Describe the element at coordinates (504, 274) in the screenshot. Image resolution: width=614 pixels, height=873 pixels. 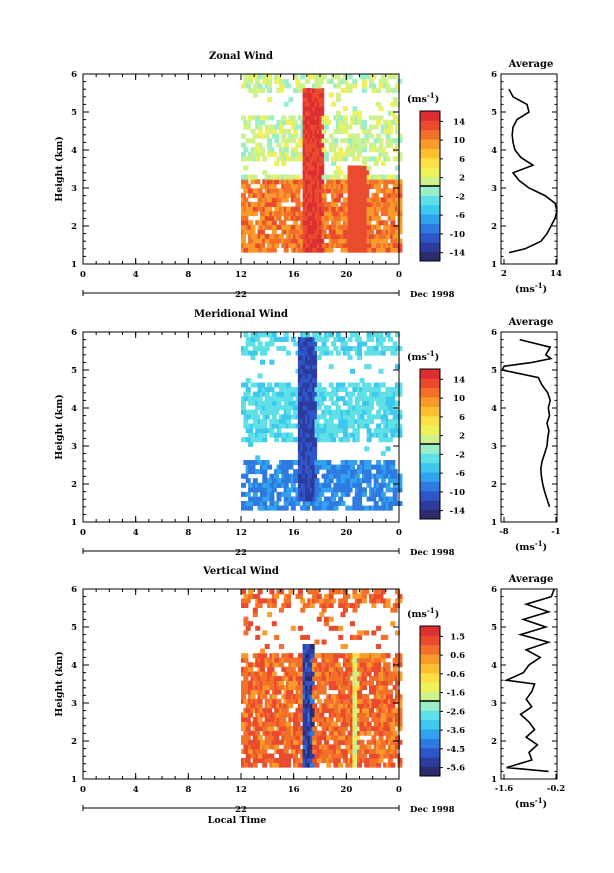
I see `avg-x-tick-label: 2` at that location.